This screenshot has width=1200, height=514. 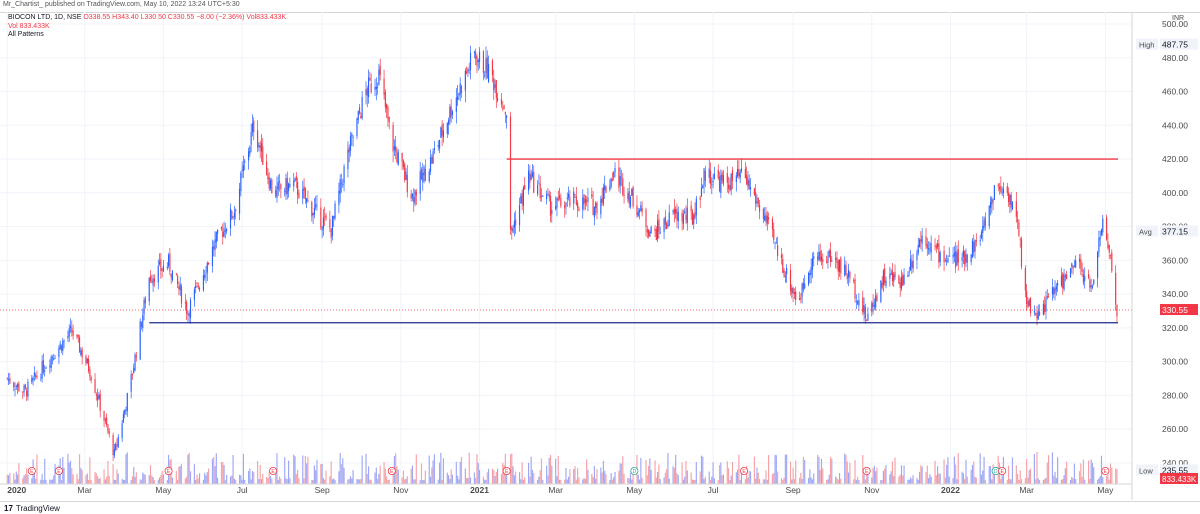 What do you see at coordinates (1179, 478) in the screenshot?
I see `last-volume-bg` at bounding box center [1179, 478].